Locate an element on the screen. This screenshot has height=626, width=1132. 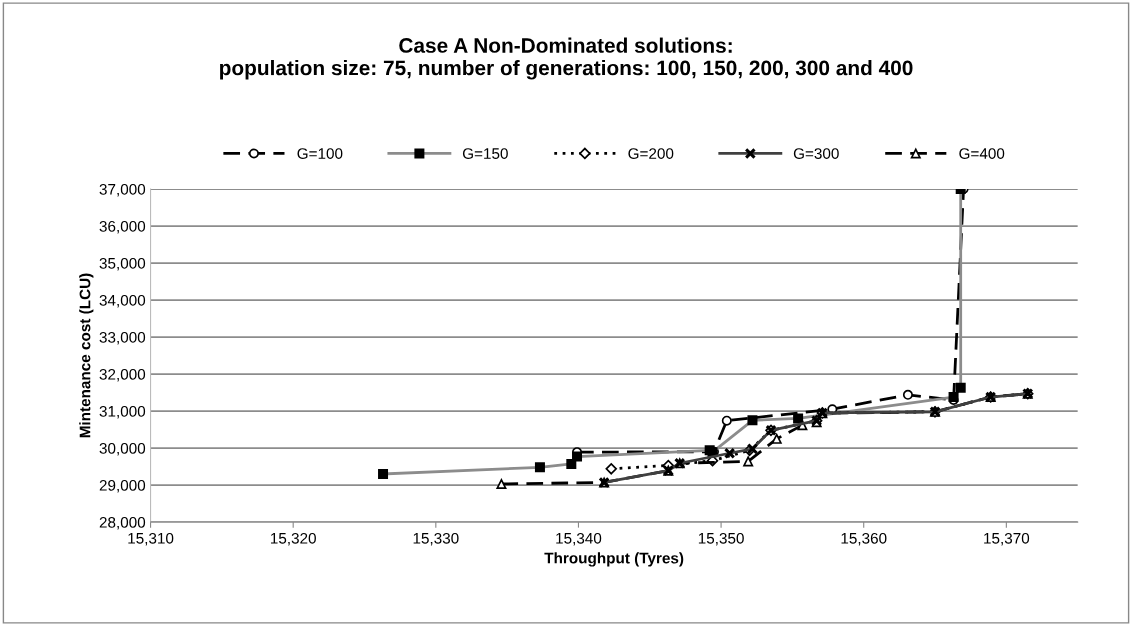
chart-title: Case A Non-Dominated solutions: population size: 75, number of generations: 100, 150, 200, 300 and 400 is located at coordinates (566, 58).